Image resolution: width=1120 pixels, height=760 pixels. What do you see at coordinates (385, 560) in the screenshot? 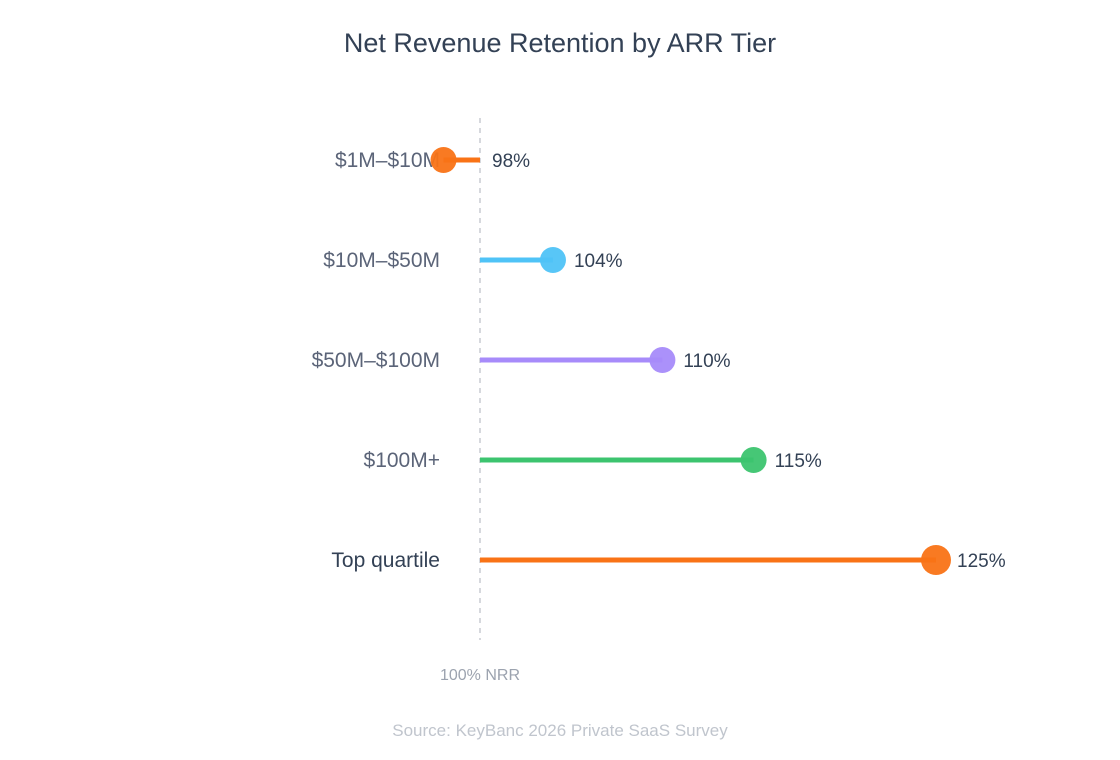
I see `category-label: Top quartile` at bounding box center [385, 560].